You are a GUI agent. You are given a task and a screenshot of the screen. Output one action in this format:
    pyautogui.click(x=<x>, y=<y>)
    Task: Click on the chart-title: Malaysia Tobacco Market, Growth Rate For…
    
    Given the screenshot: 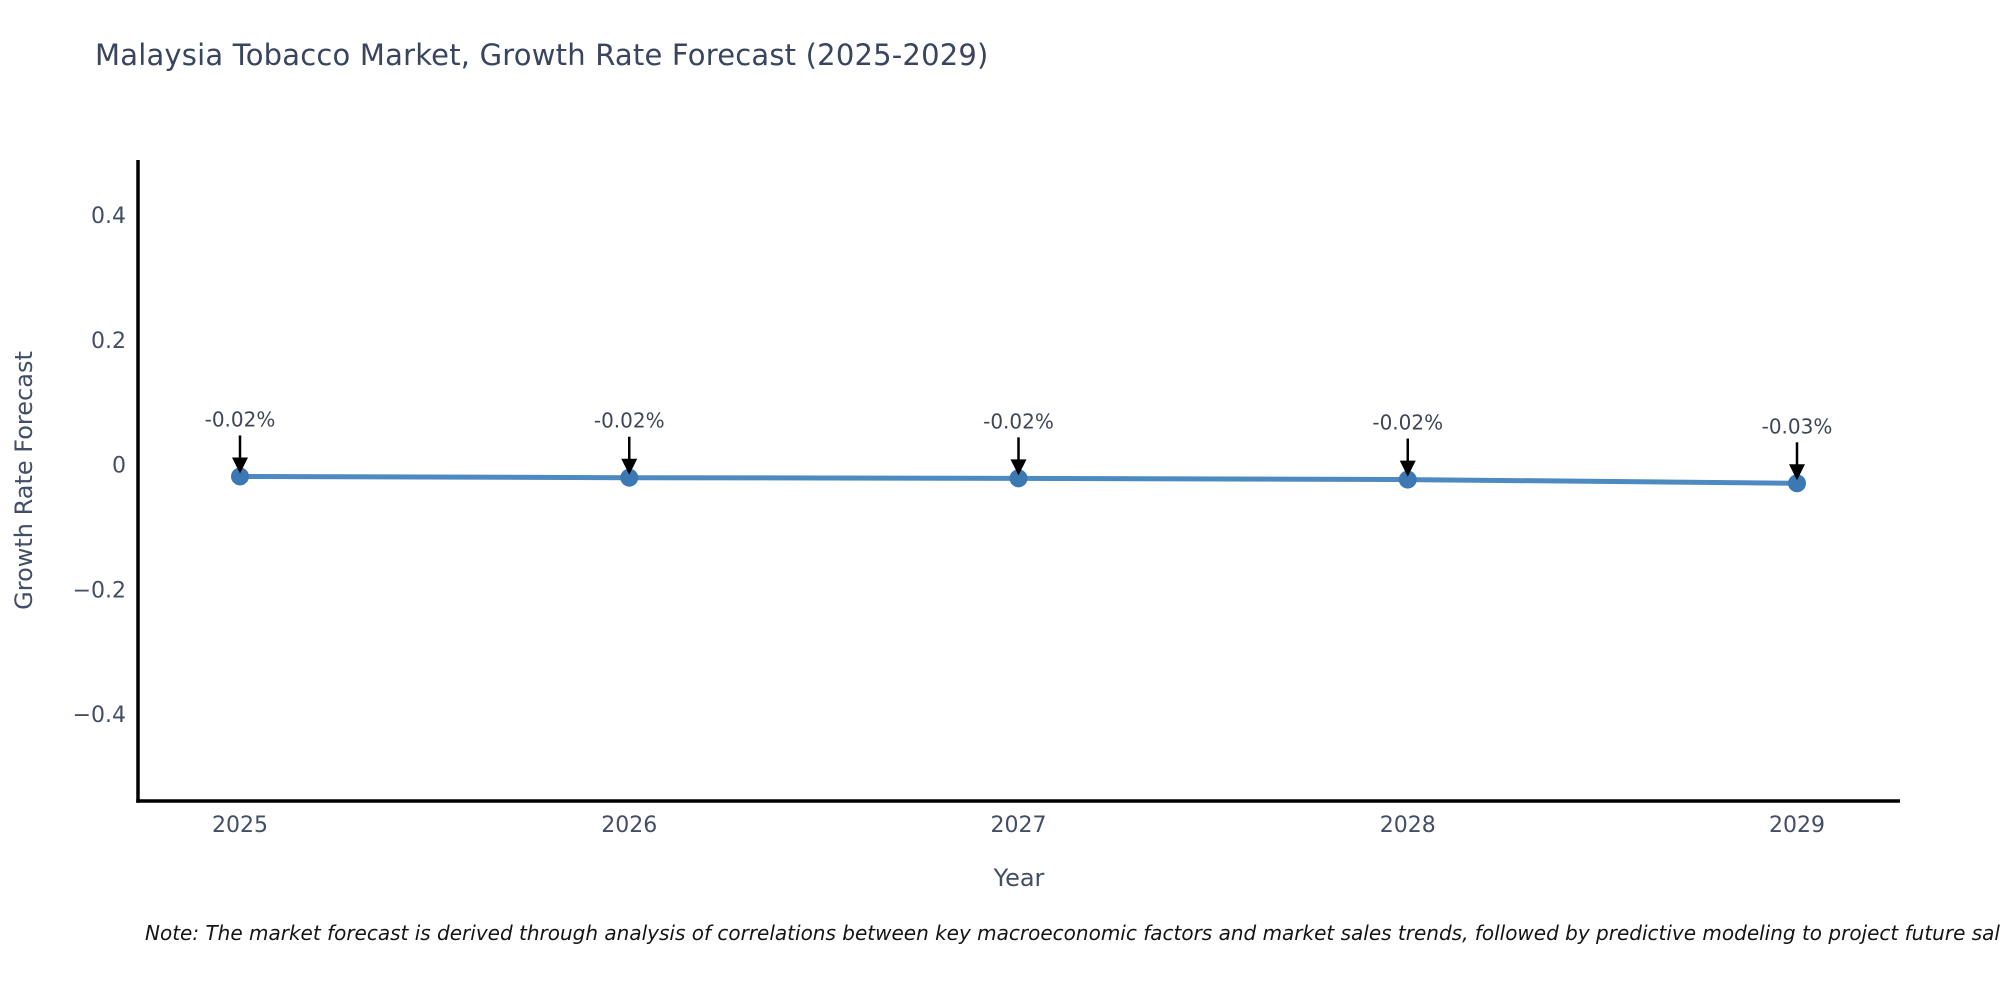 What is the action you would take?
    pyautogui.click(x=542, y=55)
    